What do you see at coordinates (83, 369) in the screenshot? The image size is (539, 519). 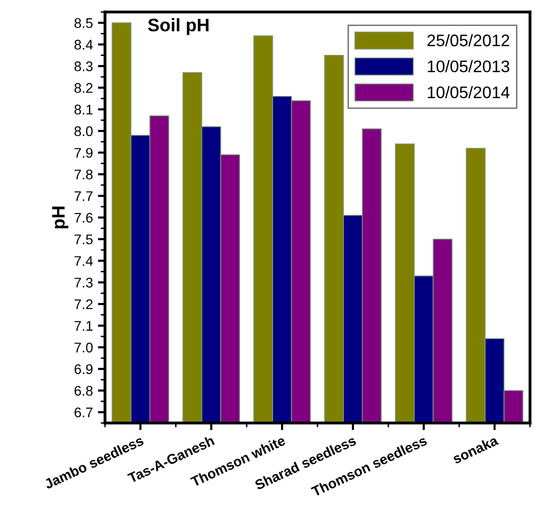 I see `y-tick-label: 6.9` at bounding box center [83, 369].